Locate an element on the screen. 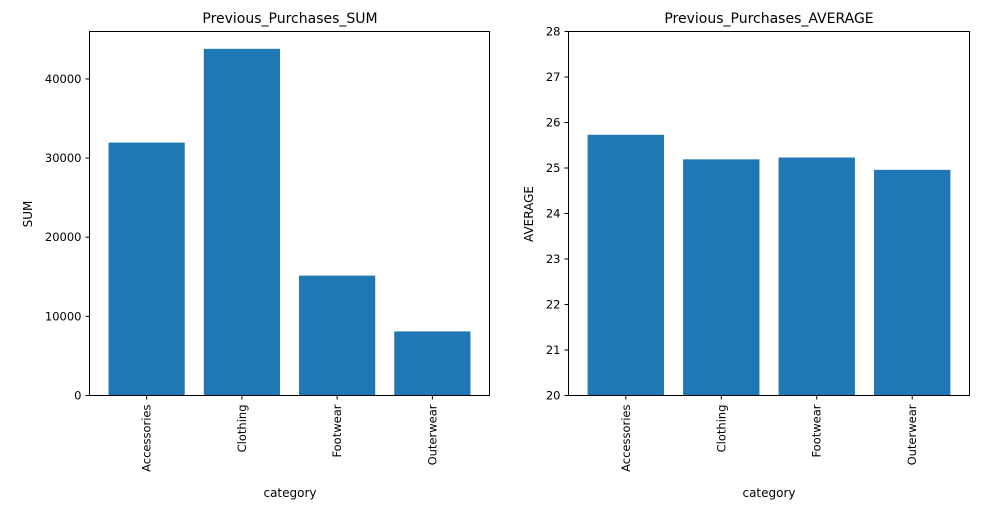  sum-chart-y-axis: 0 10000 20000 30000 40000 is located at coordinates (67, 237).